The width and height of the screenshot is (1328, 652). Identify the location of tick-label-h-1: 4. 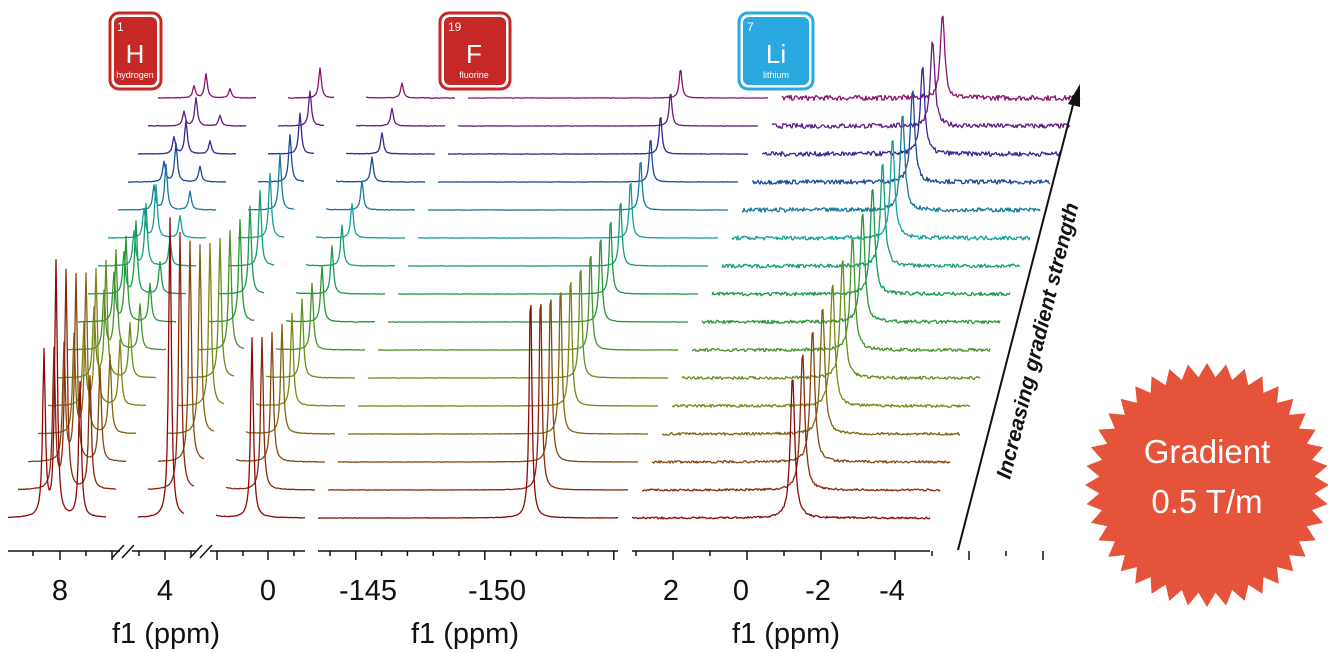
(165, 591).